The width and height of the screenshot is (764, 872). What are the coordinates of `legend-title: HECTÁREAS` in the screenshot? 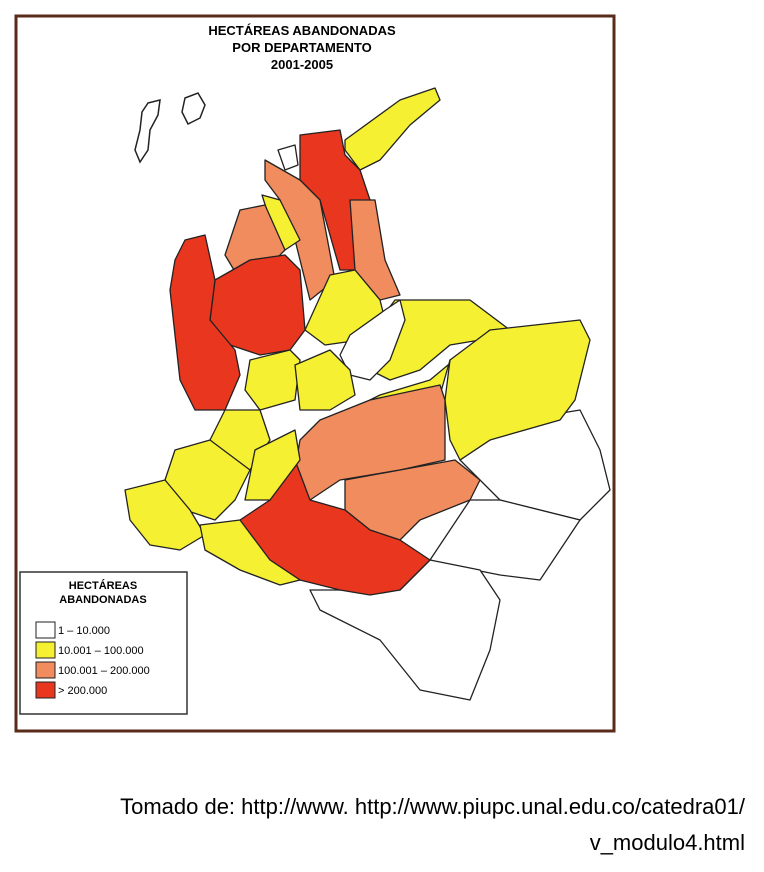 It's located at (103, 585).